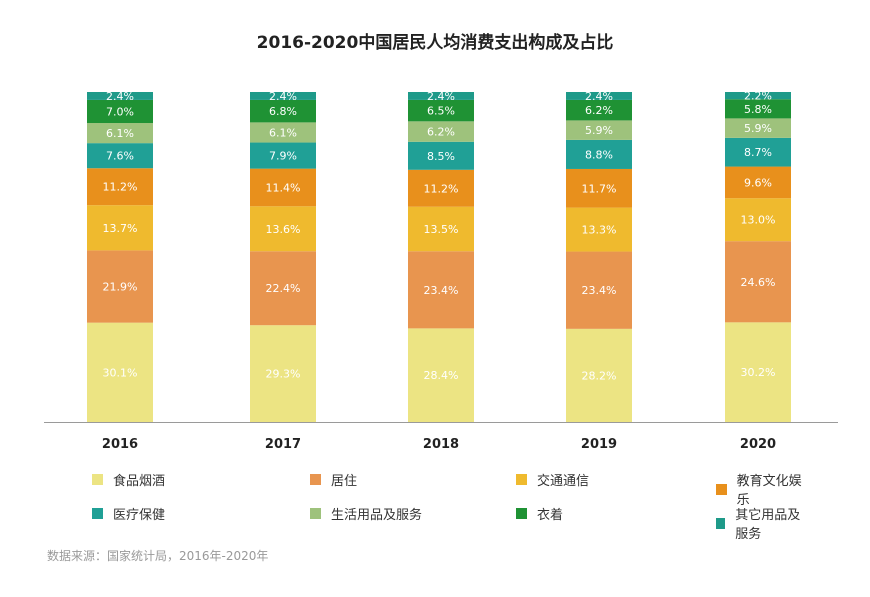 This screenshot has height=597, width=870. I want to click on data-label: 11.7%, so click(599, 188).